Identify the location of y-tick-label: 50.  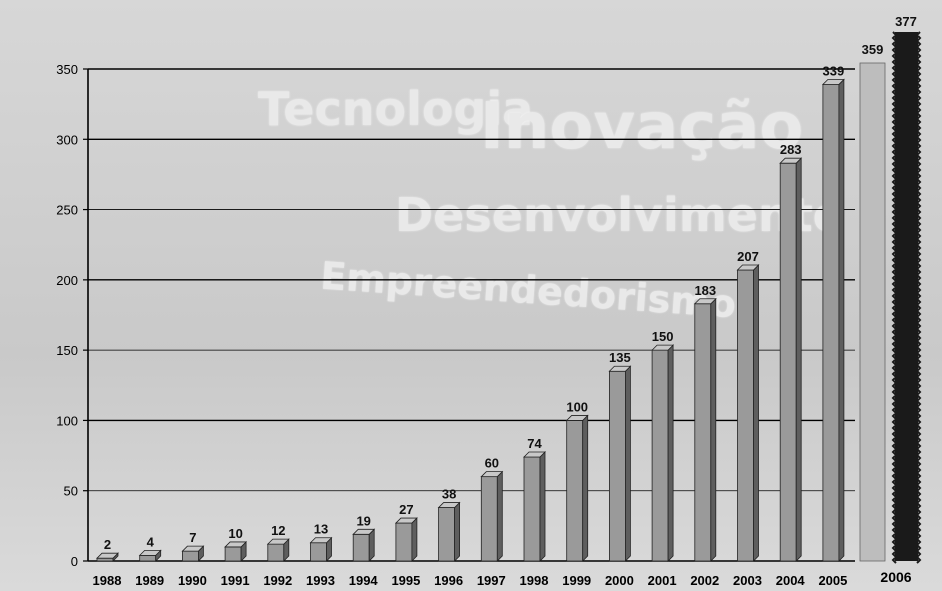
(71, 491).